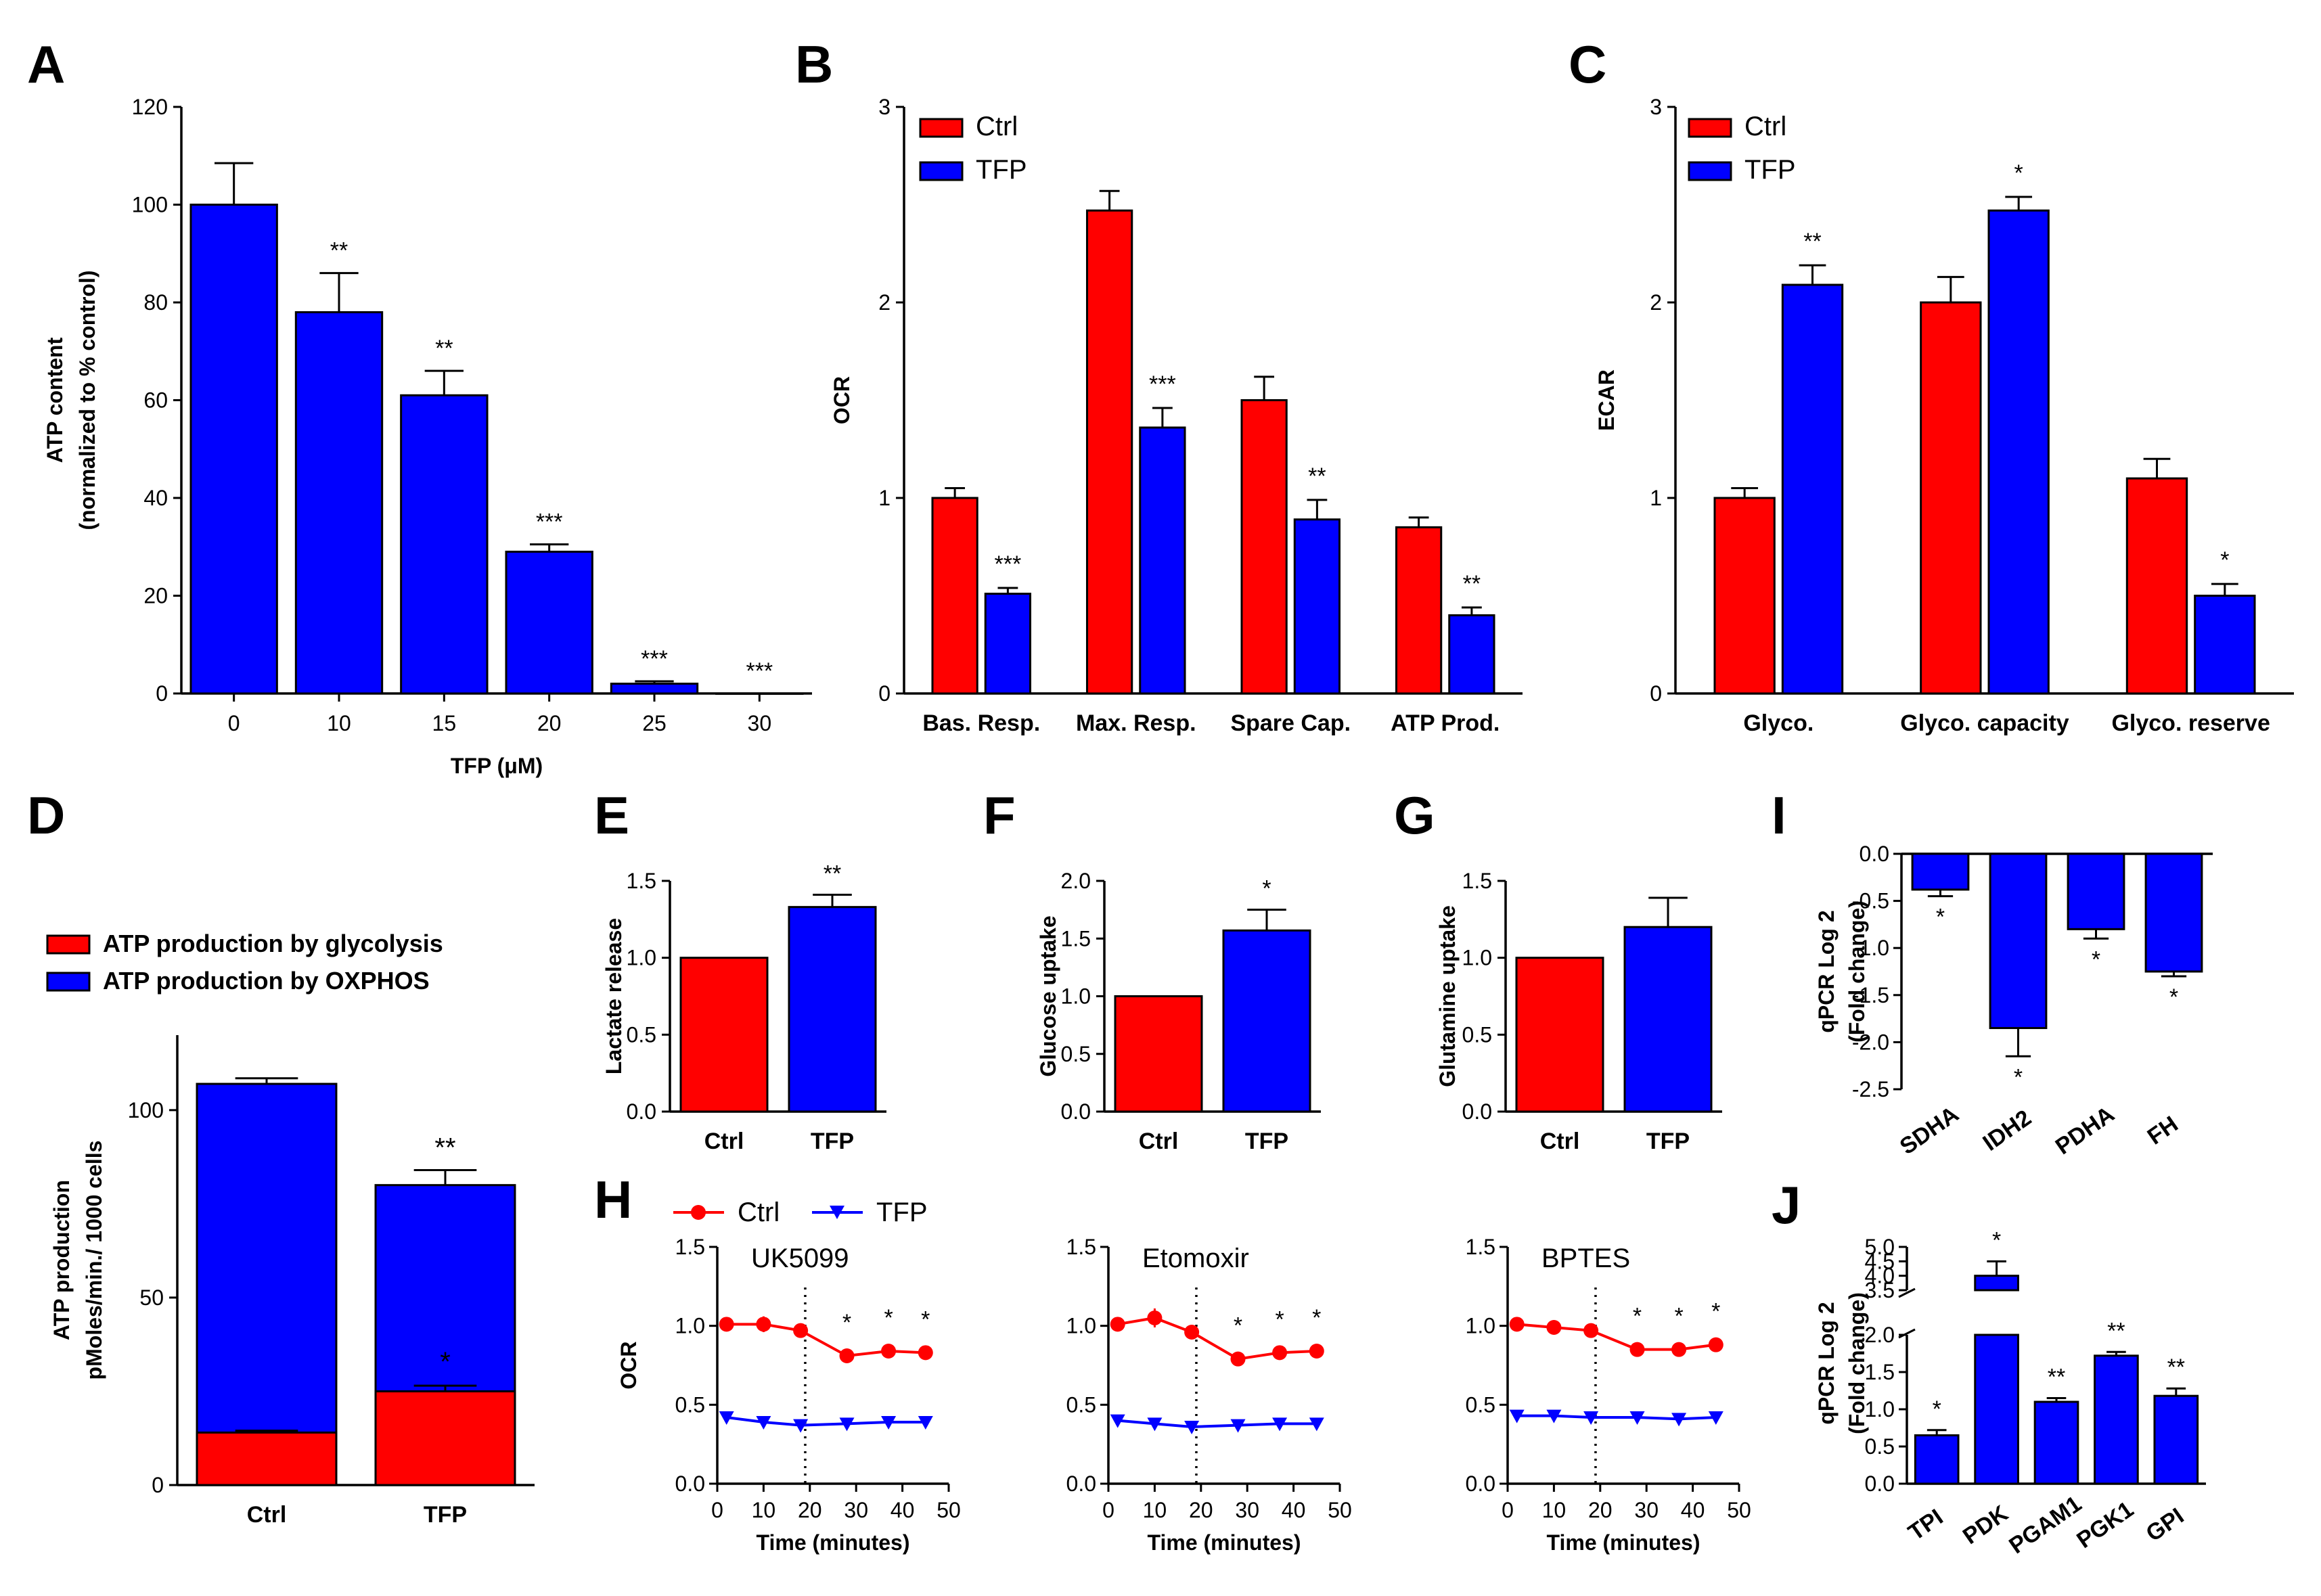 This screenshot has height=1596, width=2321. I want to click on panel-letter-g: G, so click(1414, 815).